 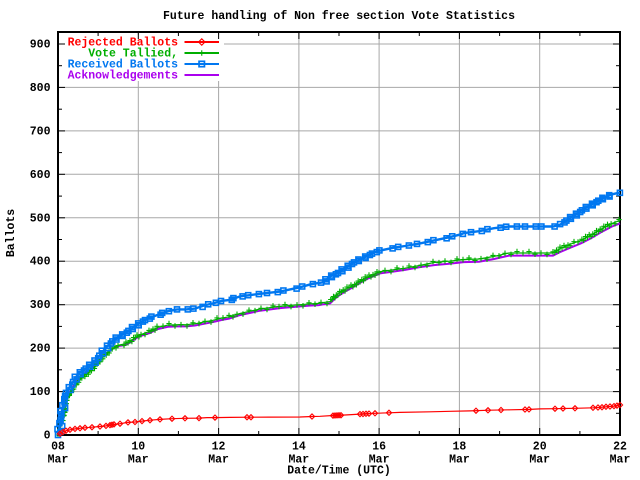 What do you see at coordinates (339, 471) in the screenshot?
I see `svg-text: Date/Time (UTC)` at bounding box center [339, 471].